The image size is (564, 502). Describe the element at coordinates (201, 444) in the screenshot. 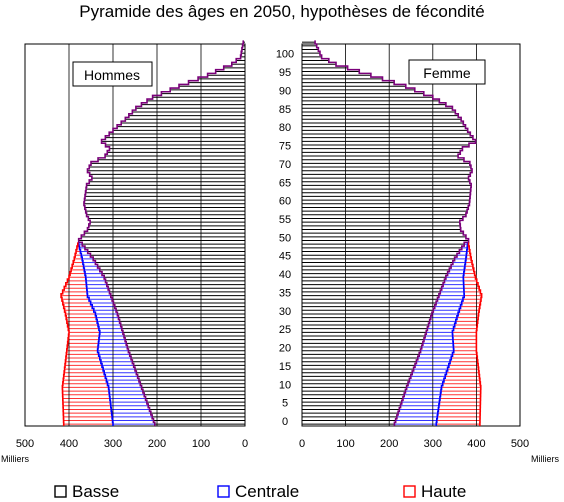

I see `x-tick-label-left: 100` at that location.